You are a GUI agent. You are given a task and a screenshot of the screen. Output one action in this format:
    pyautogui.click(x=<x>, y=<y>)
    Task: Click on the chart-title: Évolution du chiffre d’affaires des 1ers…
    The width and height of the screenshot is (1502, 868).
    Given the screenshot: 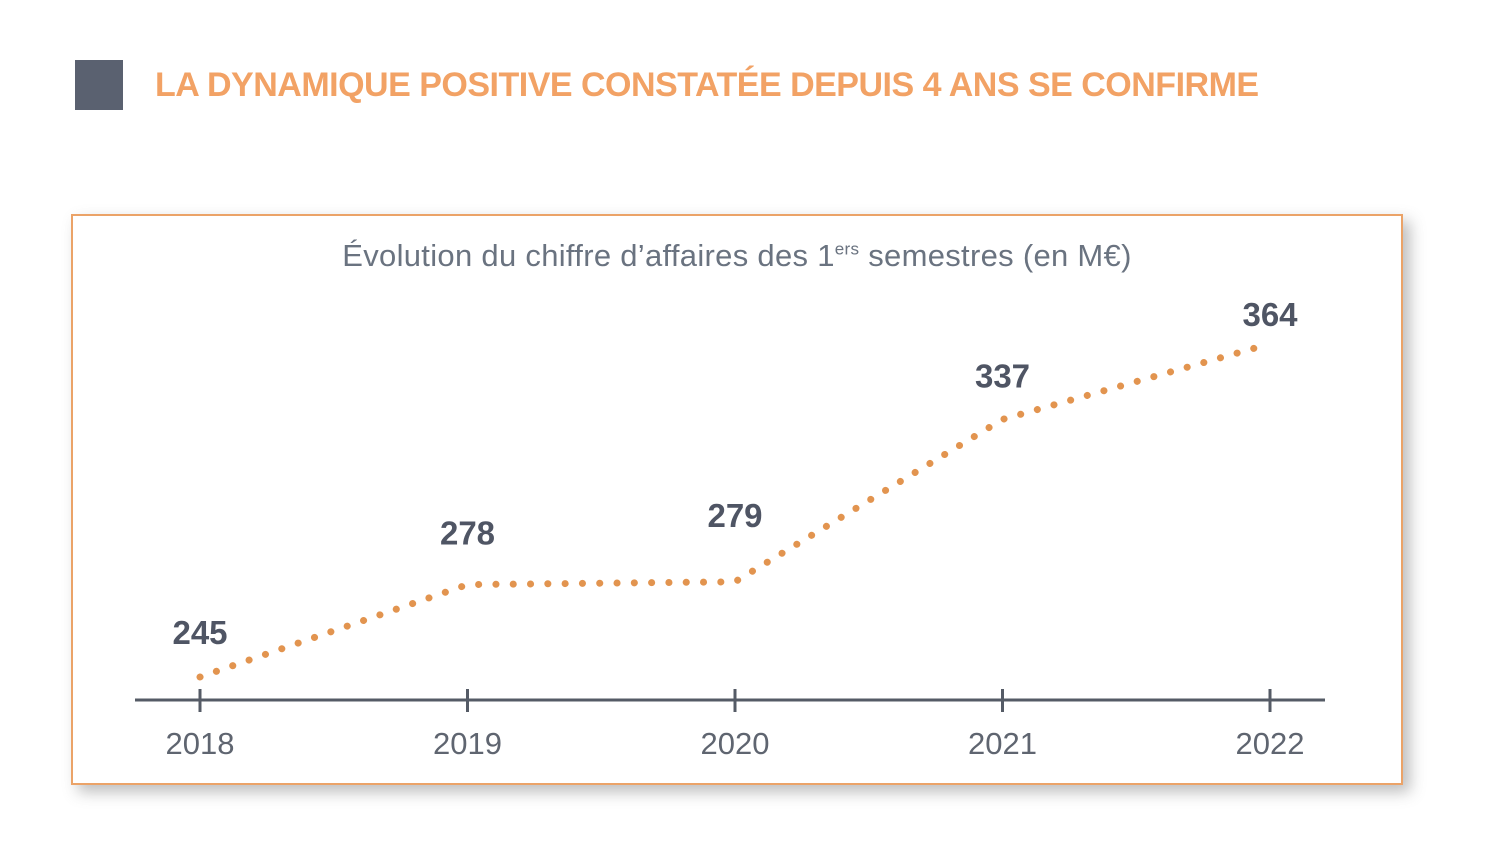 What is the action you would take?
    pyautogui.click(x=737, y=256)
    